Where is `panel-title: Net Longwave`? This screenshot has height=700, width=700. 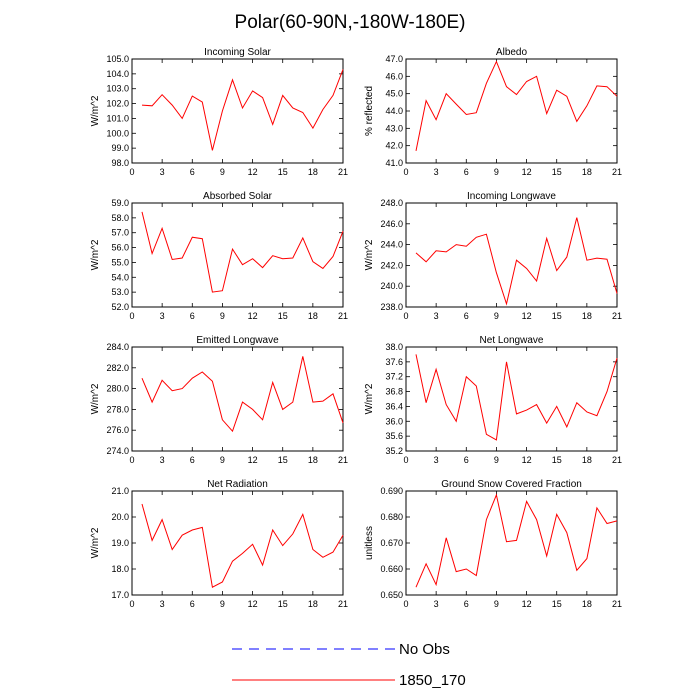
panel-title: Net Longwave is located at coordinates (512, 340).